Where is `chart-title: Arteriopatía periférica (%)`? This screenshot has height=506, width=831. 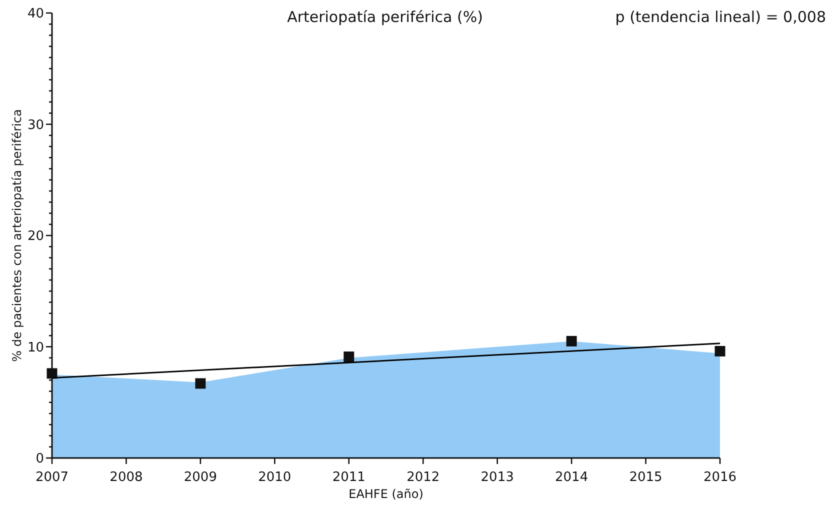 chart-title: Arteriopatía periférica (%) is located at coordinates (385, 17).